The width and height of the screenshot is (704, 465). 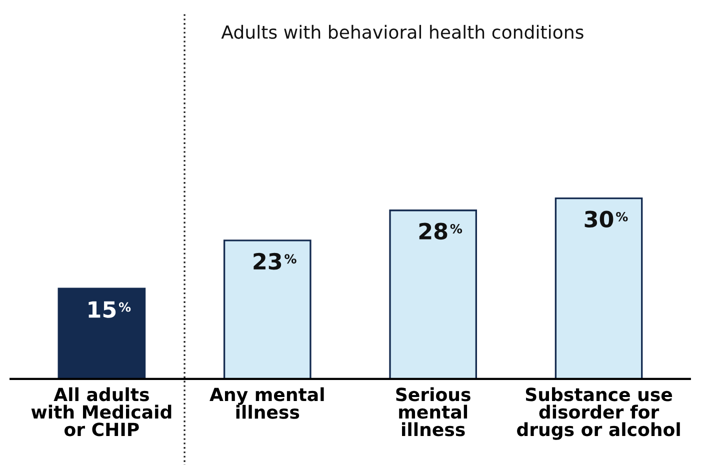 What do you see at coordinates (598, 413) in the screenshot?
I see `x-tick-label: Substance use disorder for drugs or alcohol` at bounding box center [598, 413].